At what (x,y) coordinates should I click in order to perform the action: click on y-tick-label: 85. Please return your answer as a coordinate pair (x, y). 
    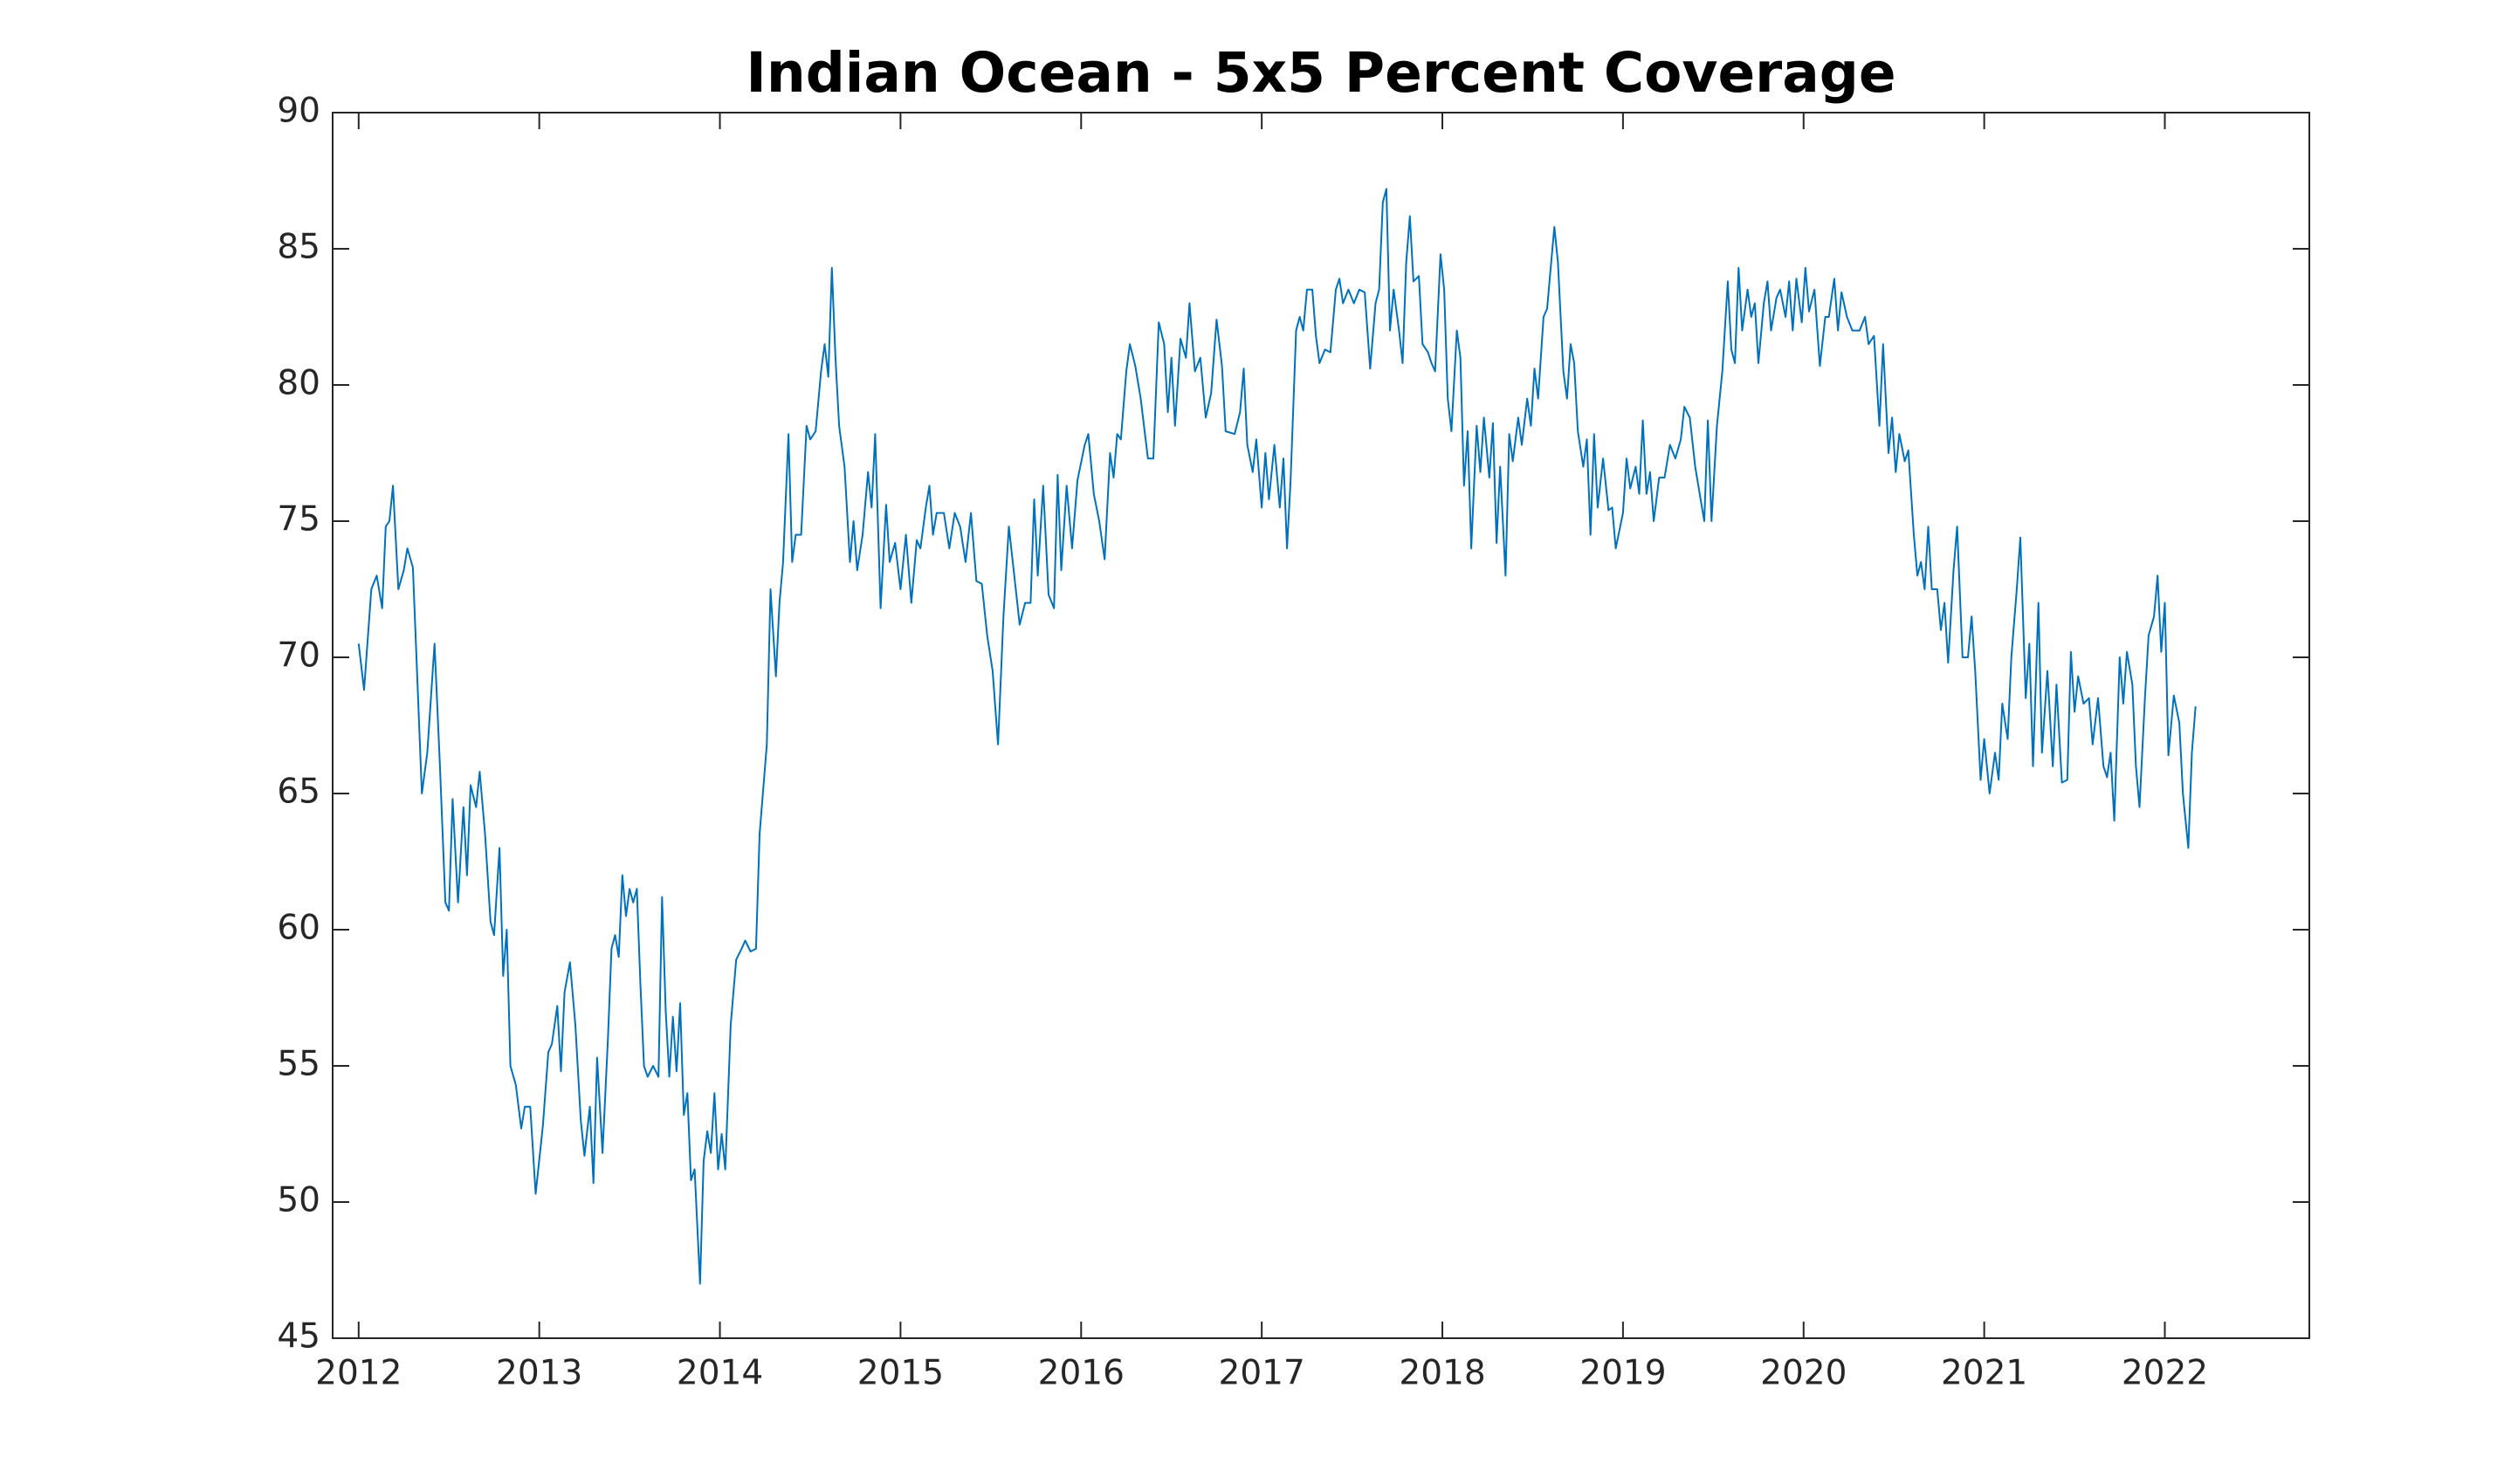
    Looking at the image, I should click on (298, 248).